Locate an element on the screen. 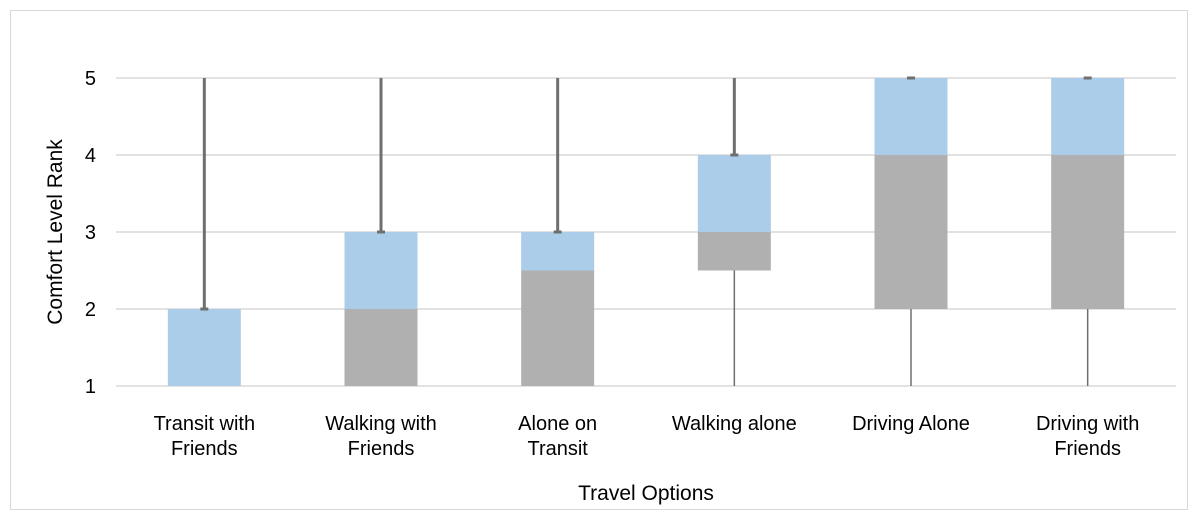 The width and height of the screenshot is (1199, 512). category-label: Driving with is located at coordinates (1087, 424).